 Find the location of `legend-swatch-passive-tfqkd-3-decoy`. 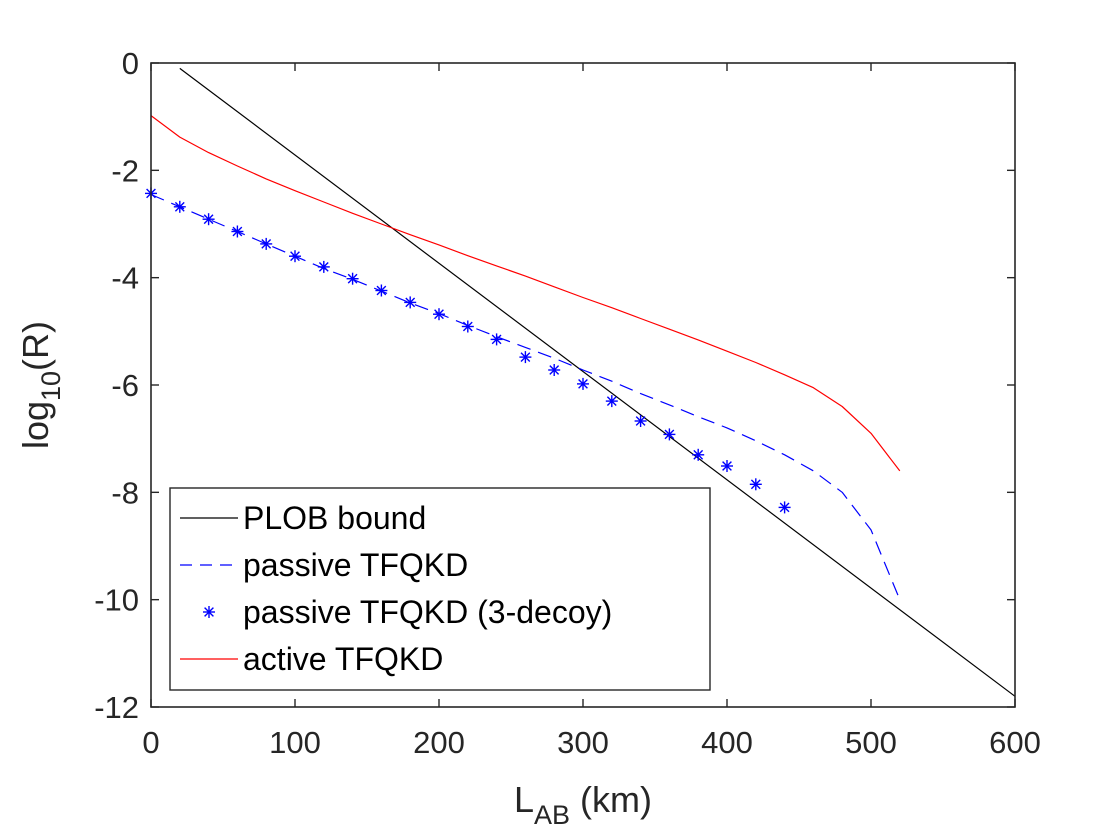

legend-swatch-passive-tfqkd-3-decoy is located at coordinates (209, 612).